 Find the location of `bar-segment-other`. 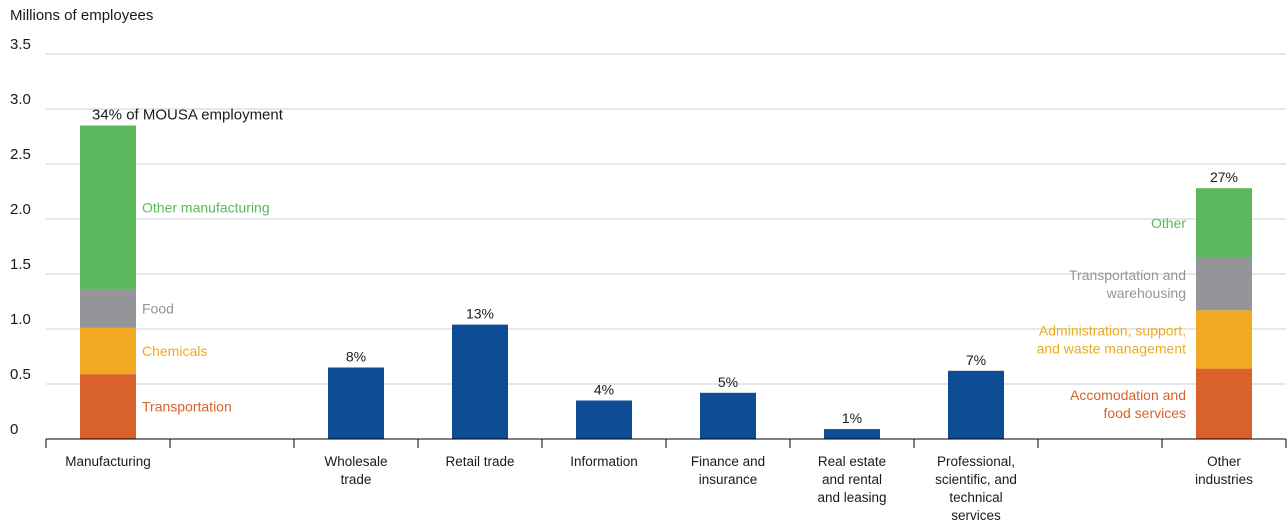

bar-segment-other is located at coordinates (1224, 223).